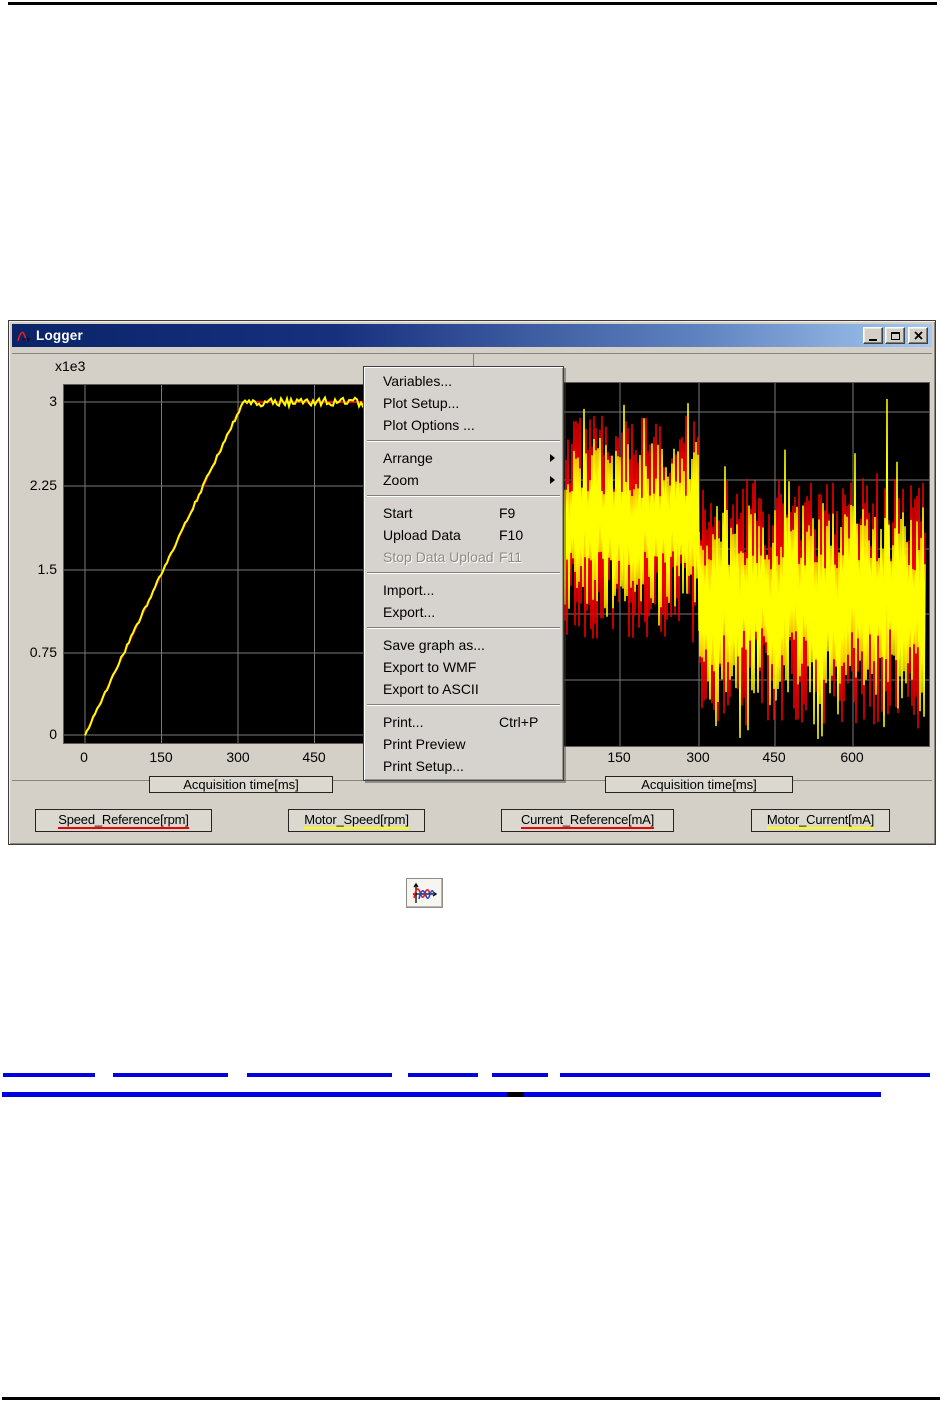  I want to click on x-tick-label: 0, so click(84, 757).